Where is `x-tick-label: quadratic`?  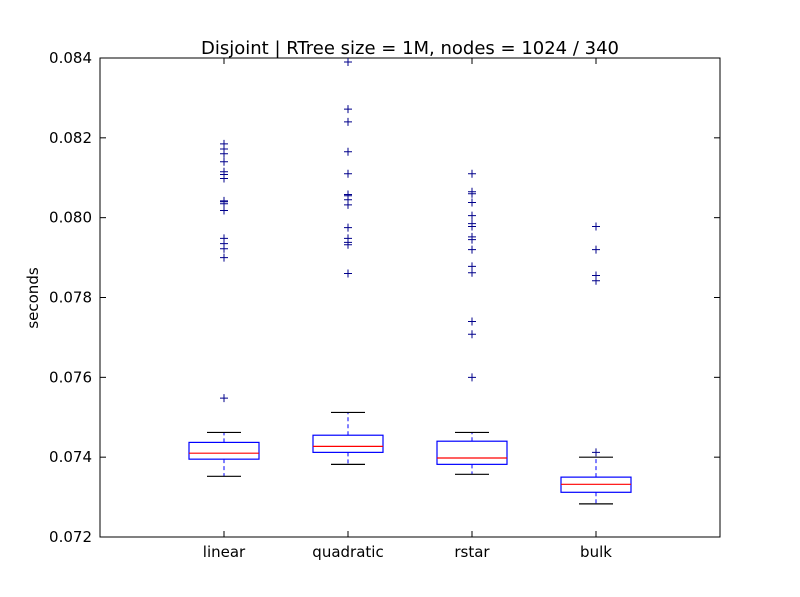
x-tick-label: quadratic is located at coordinates (347, 552).